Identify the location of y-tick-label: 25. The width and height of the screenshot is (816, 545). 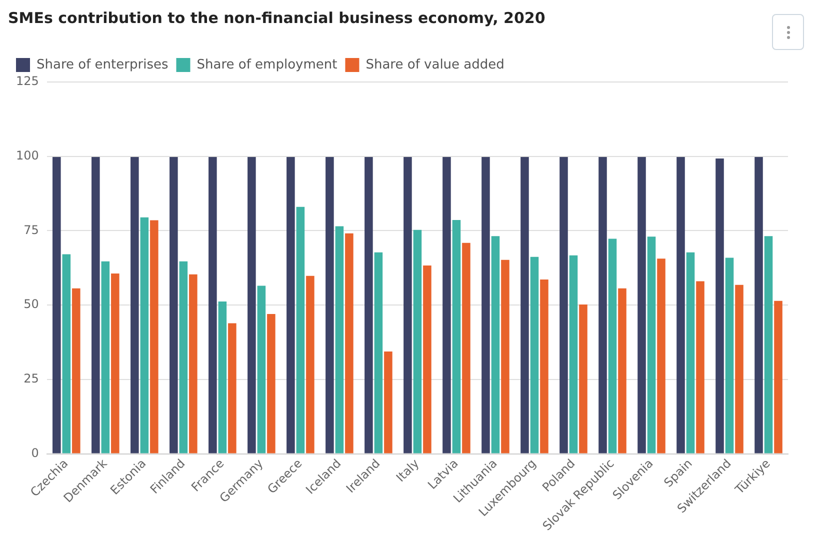
(31, 379).